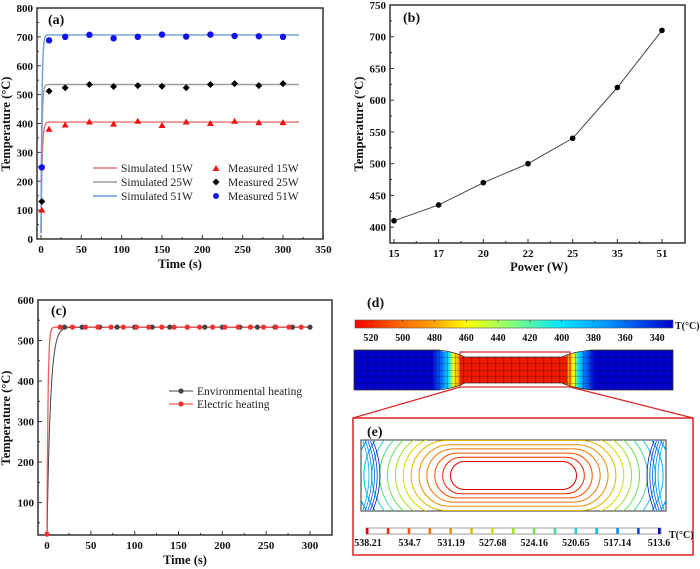  Describe the element at coordinates (395, 254) in the screenshot. I see `x-tick-label: 15` at that location.